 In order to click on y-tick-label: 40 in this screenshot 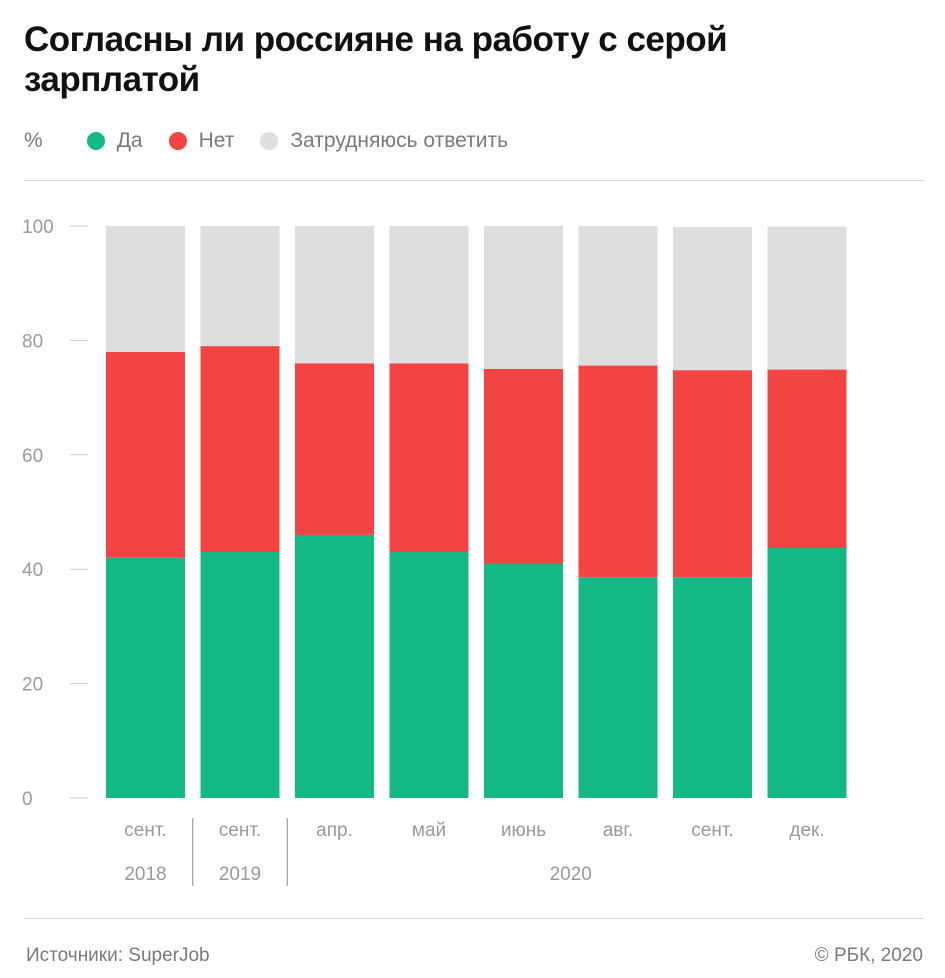, I will do `click(32, 570)`.